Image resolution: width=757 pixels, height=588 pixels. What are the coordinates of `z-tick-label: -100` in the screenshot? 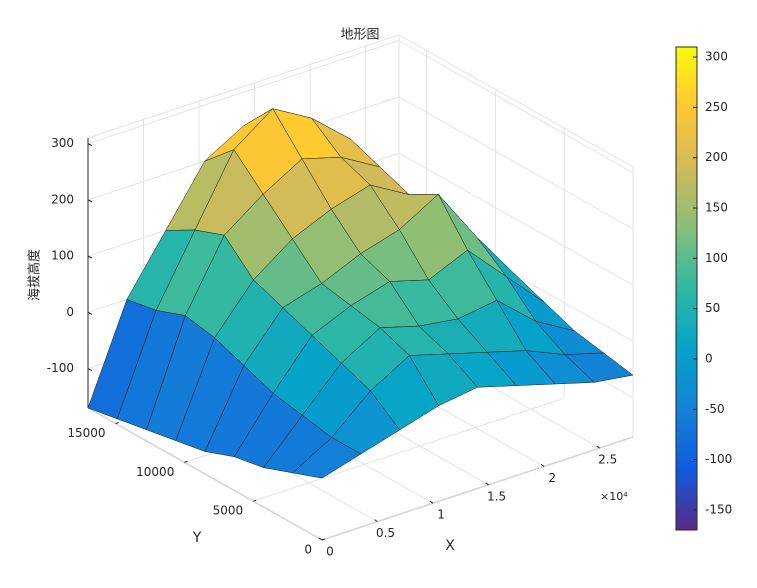 It's located at (60, 368).